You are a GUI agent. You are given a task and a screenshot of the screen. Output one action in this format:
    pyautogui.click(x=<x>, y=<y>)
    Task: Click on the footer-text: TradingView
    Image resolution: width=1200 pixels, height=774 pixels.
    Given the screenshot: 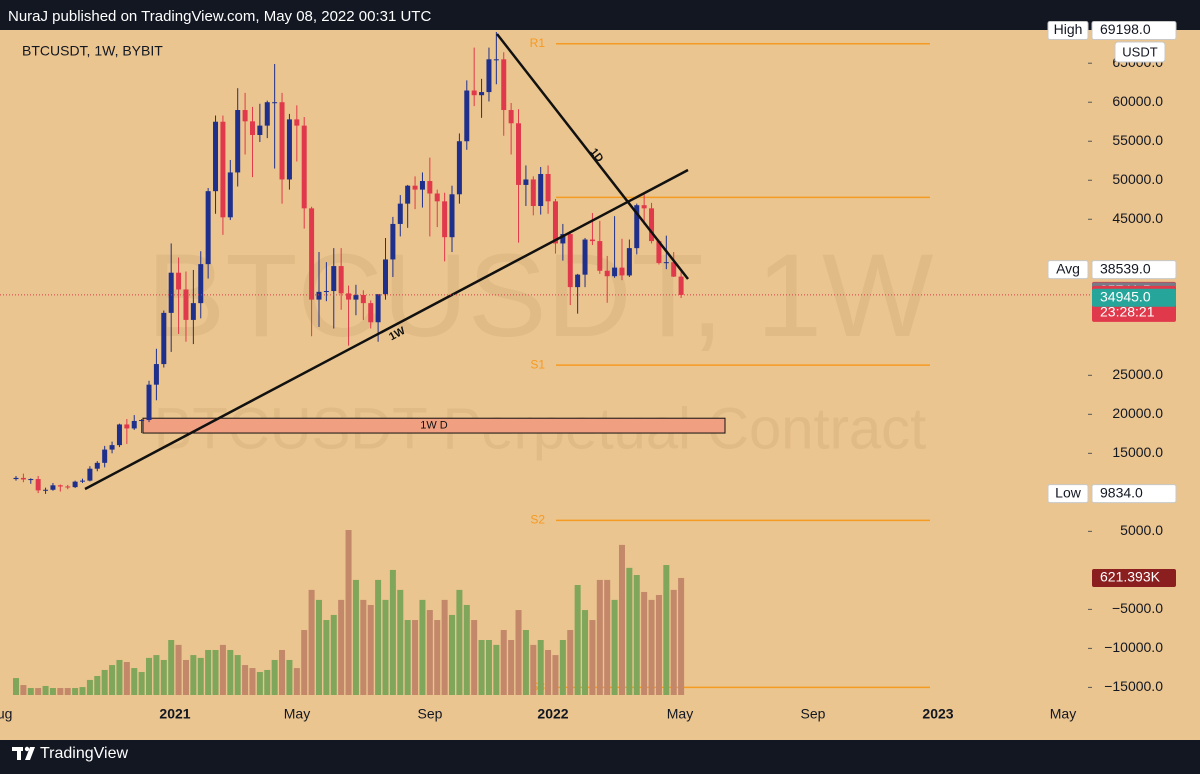 What is the action you would take?
    pyautogui.click(x=84, y=753)
    